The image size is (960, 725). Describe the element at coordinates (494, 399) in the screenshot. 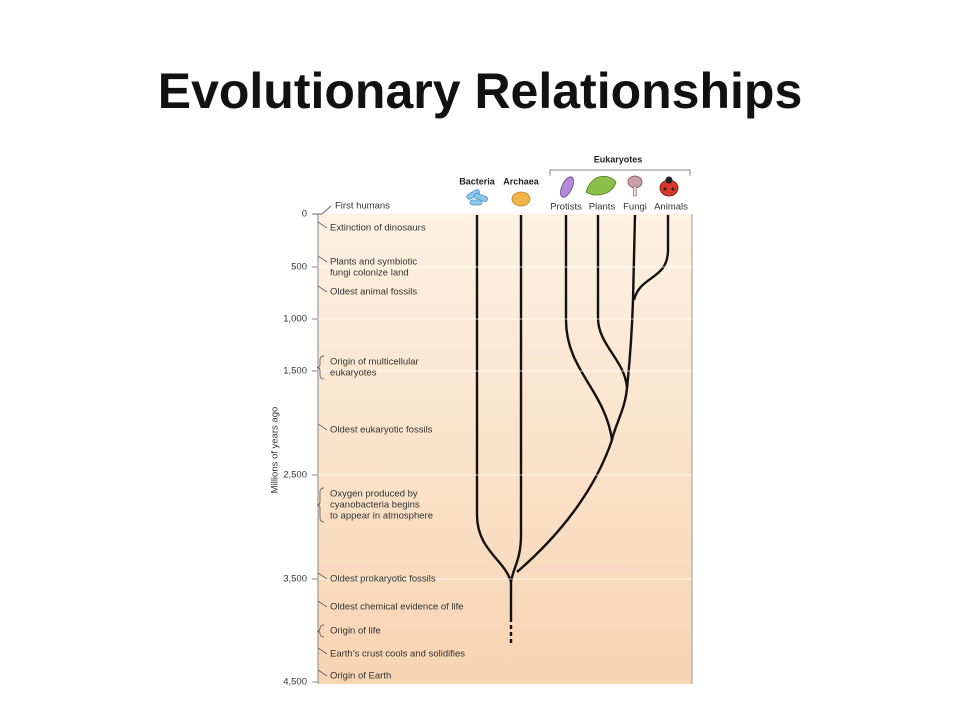

I see `branch-bacteria` at that location.